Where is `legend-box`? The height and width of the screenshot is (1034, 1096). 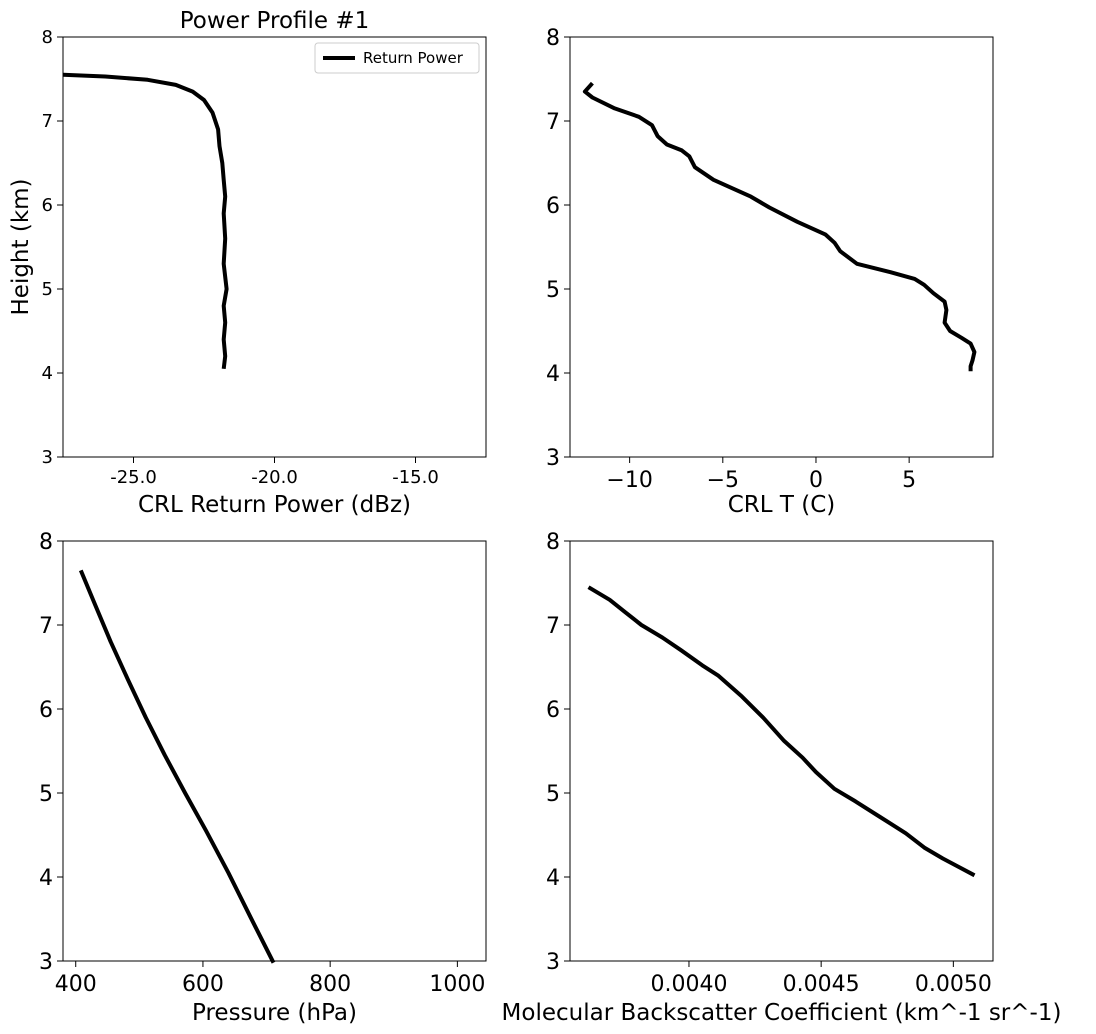
legend-box is located at coordinates (397, 58).